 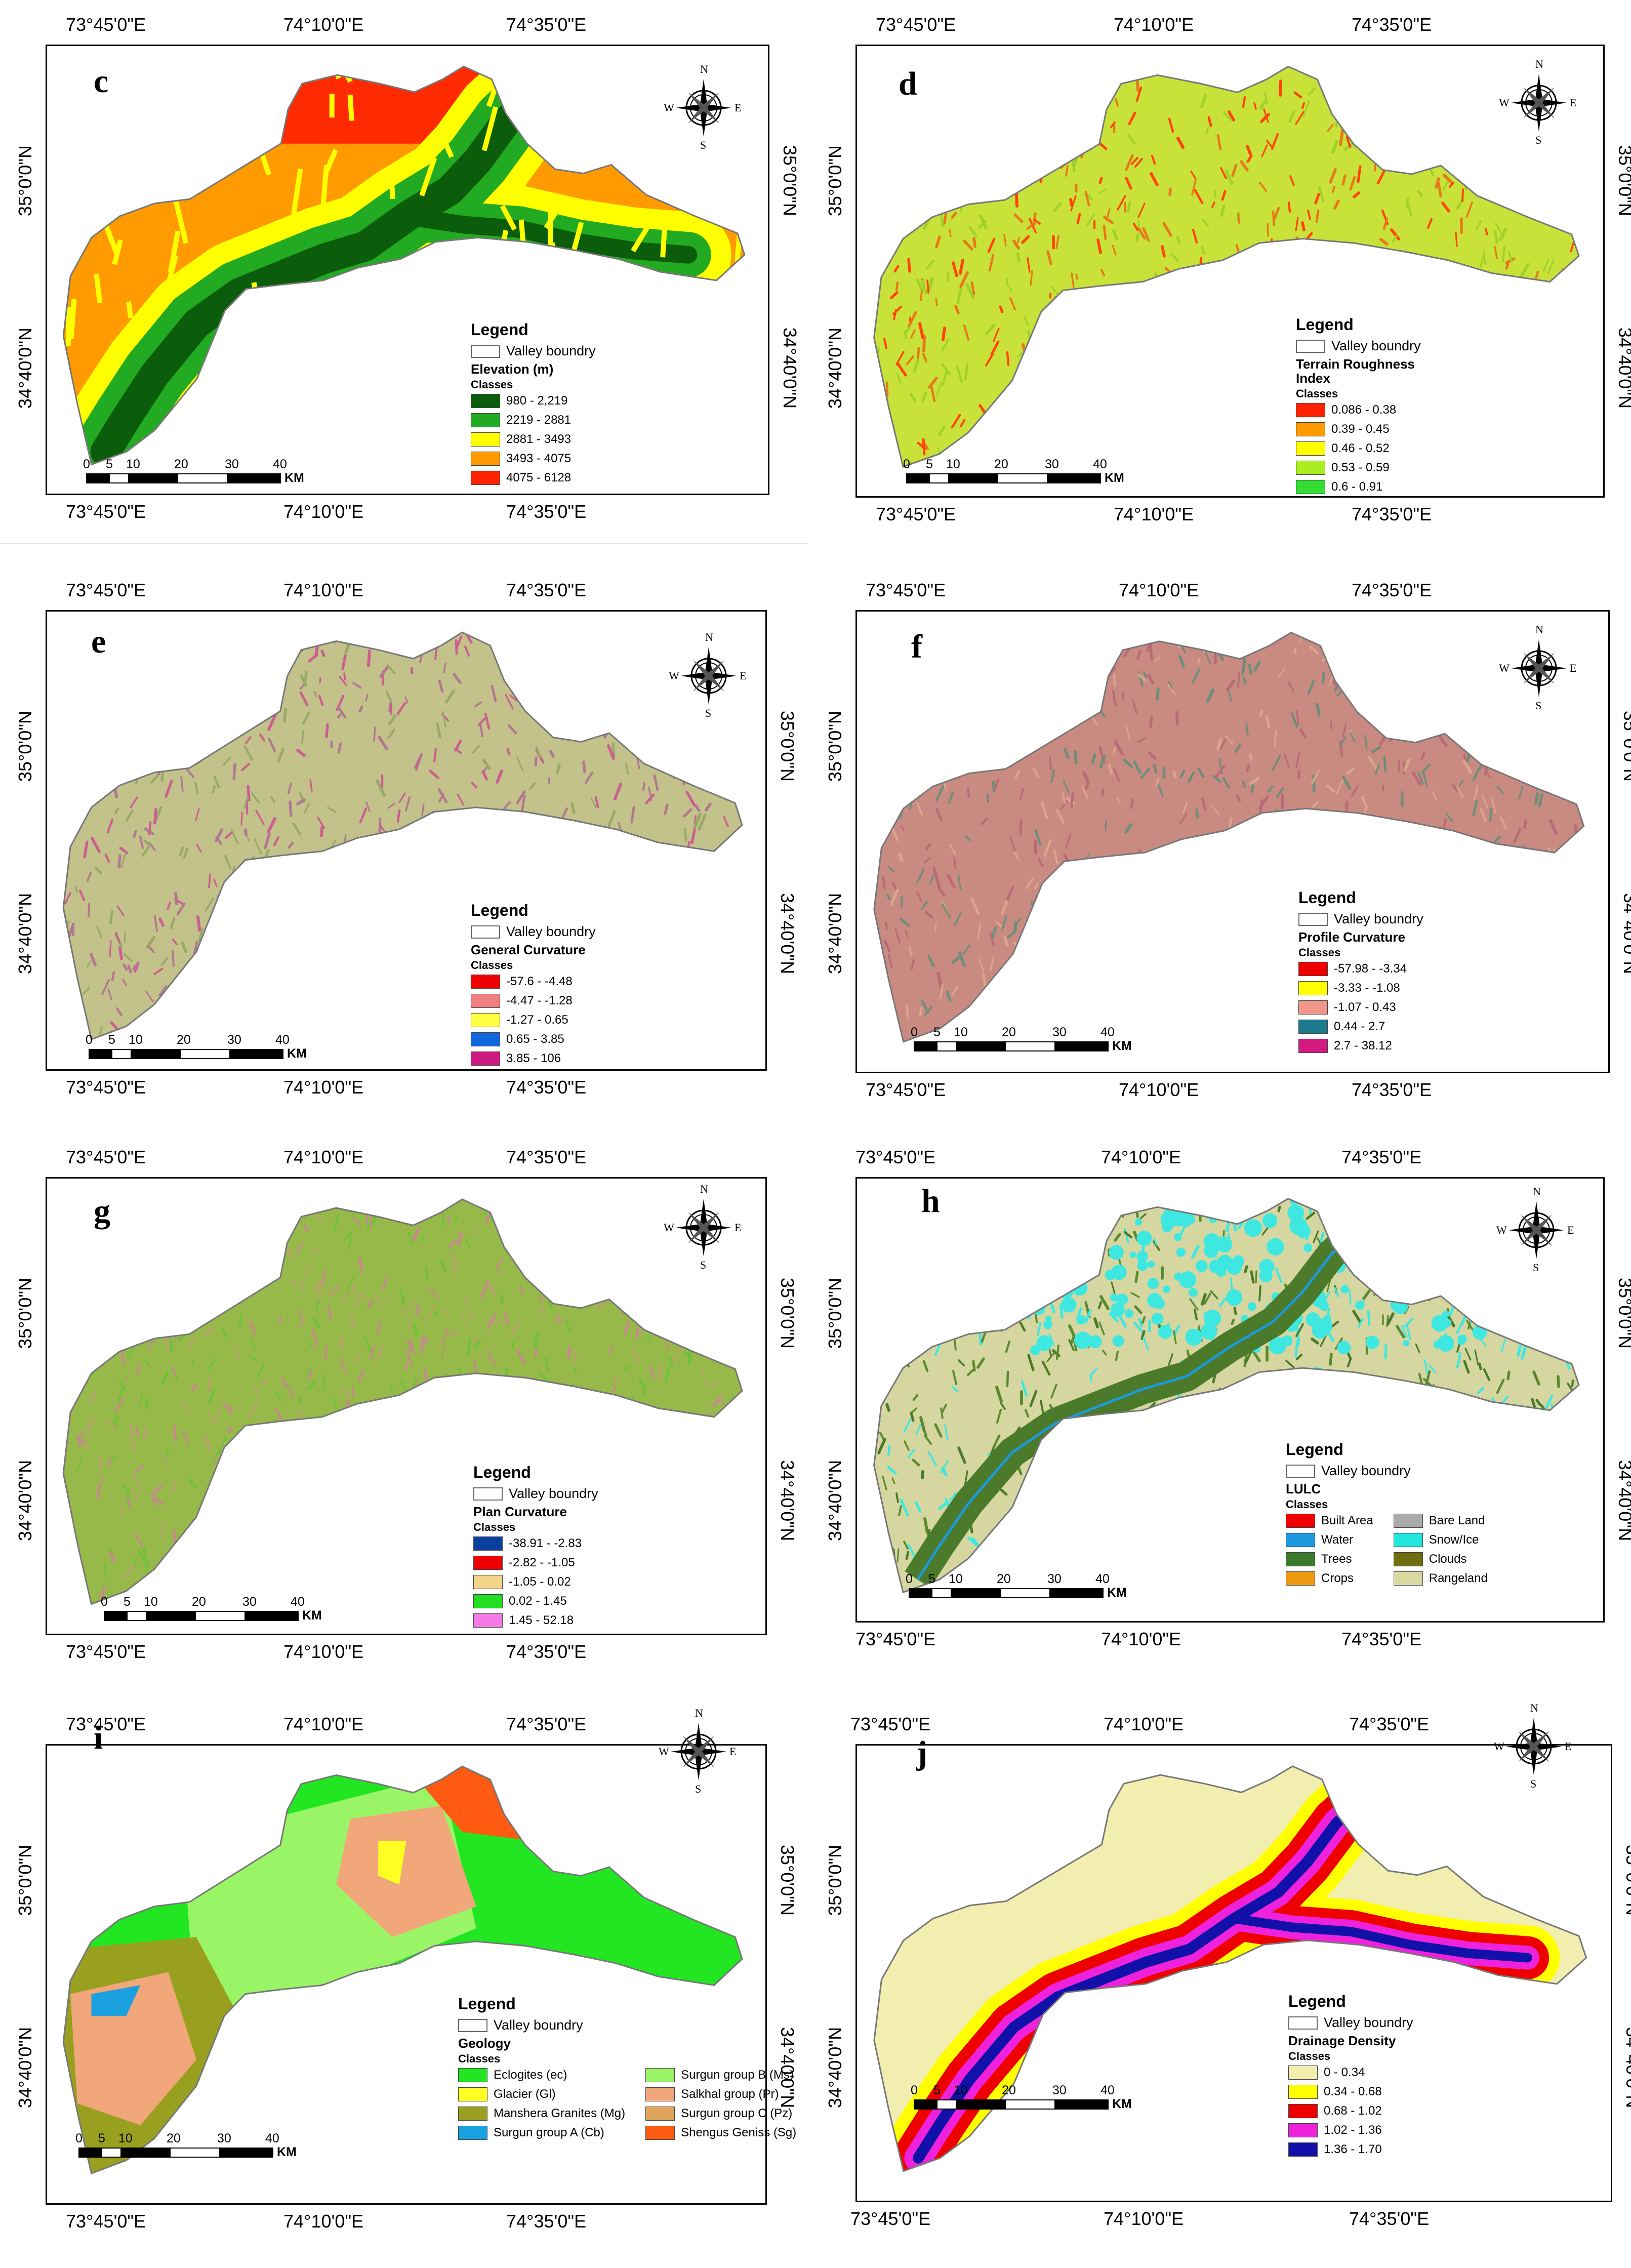 I want to click on legend-class-label: 0.02 - 1.45, so click(x=538, y=1601).